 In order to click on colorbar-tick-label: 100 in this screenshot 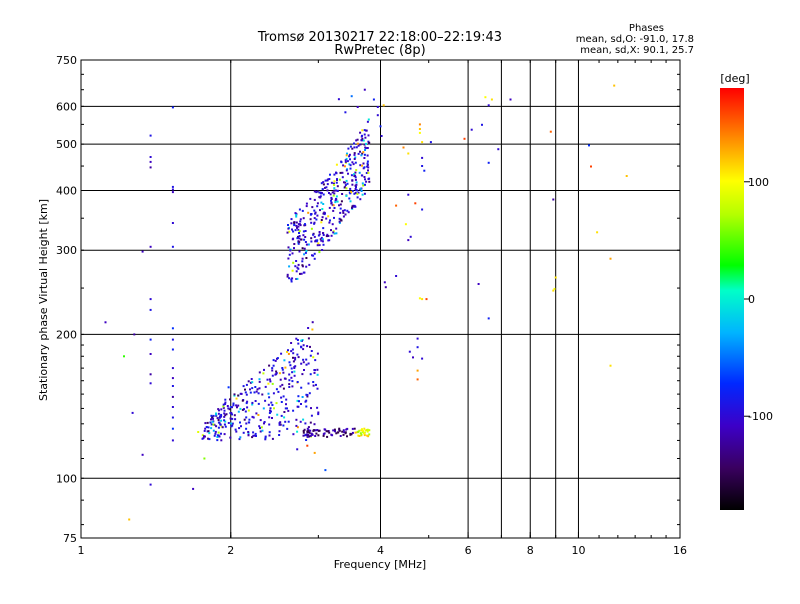, I will do `click(758, 182)`.